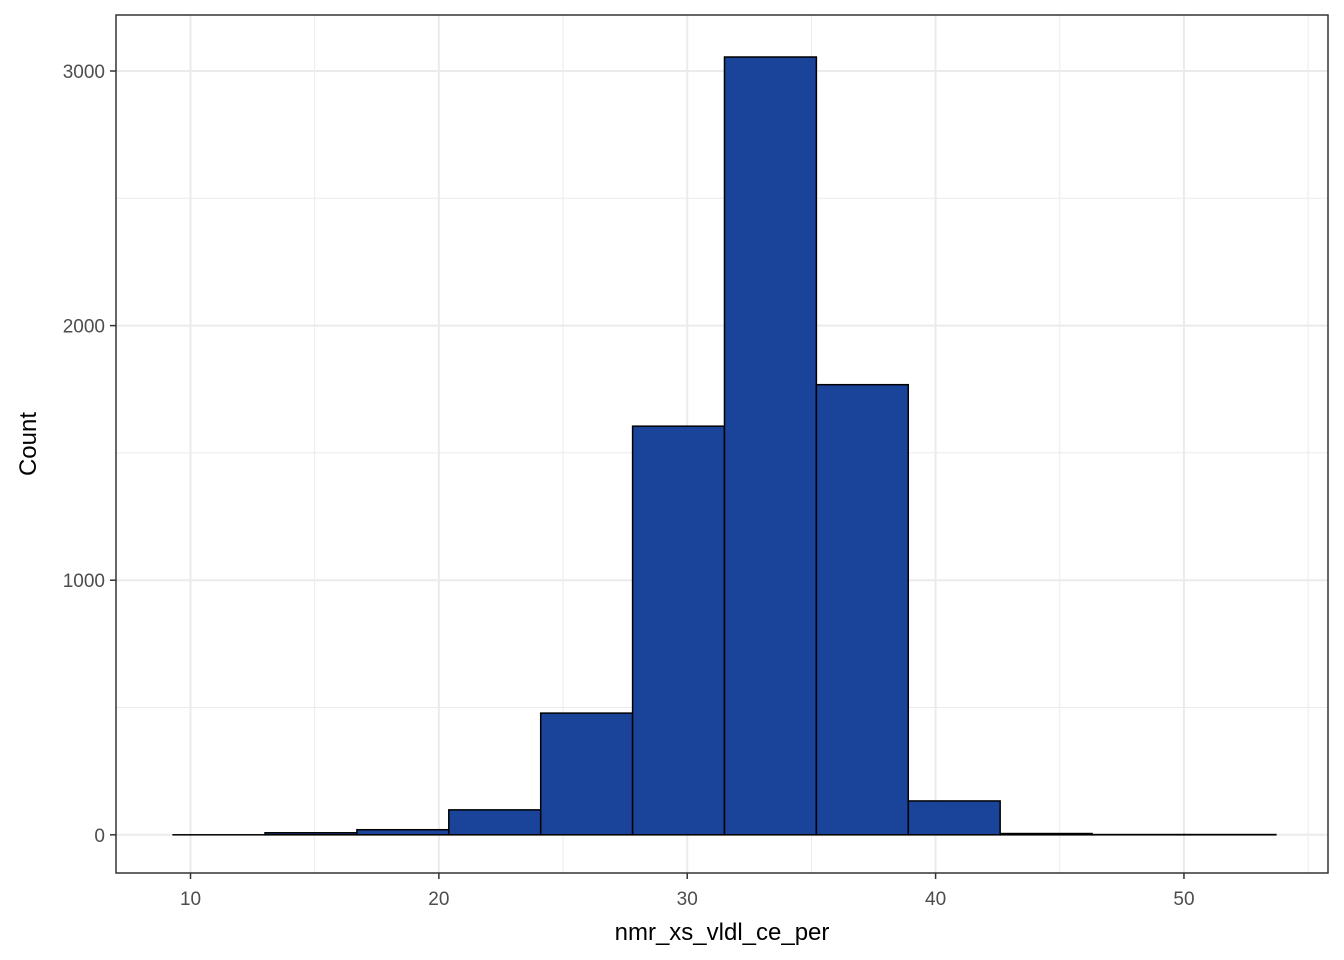 This screenshot has height=960, width=1344. What do you see at coordinates (687, 899) in the screenshot?
I see `x-tick-label-2: 30` at bounding box center [687, 899].